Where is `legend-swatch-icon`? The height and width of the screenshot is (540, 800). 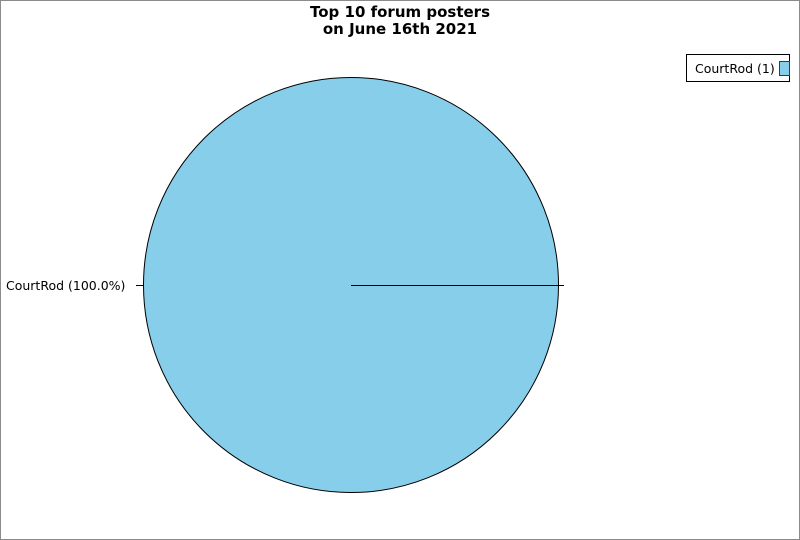 legend-swatch-icon is located at coordinates (784, 68).